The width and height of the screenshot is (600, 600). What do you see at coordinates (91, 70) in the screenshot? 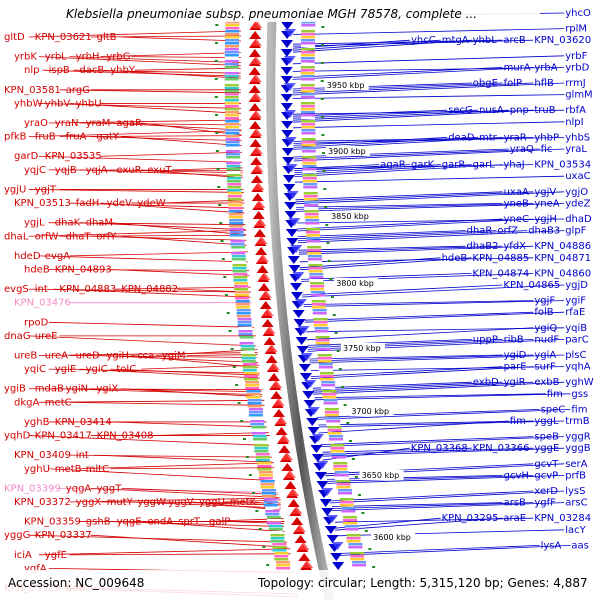
I see `gene-label-left: dacB` at bounding box center [91, 70].